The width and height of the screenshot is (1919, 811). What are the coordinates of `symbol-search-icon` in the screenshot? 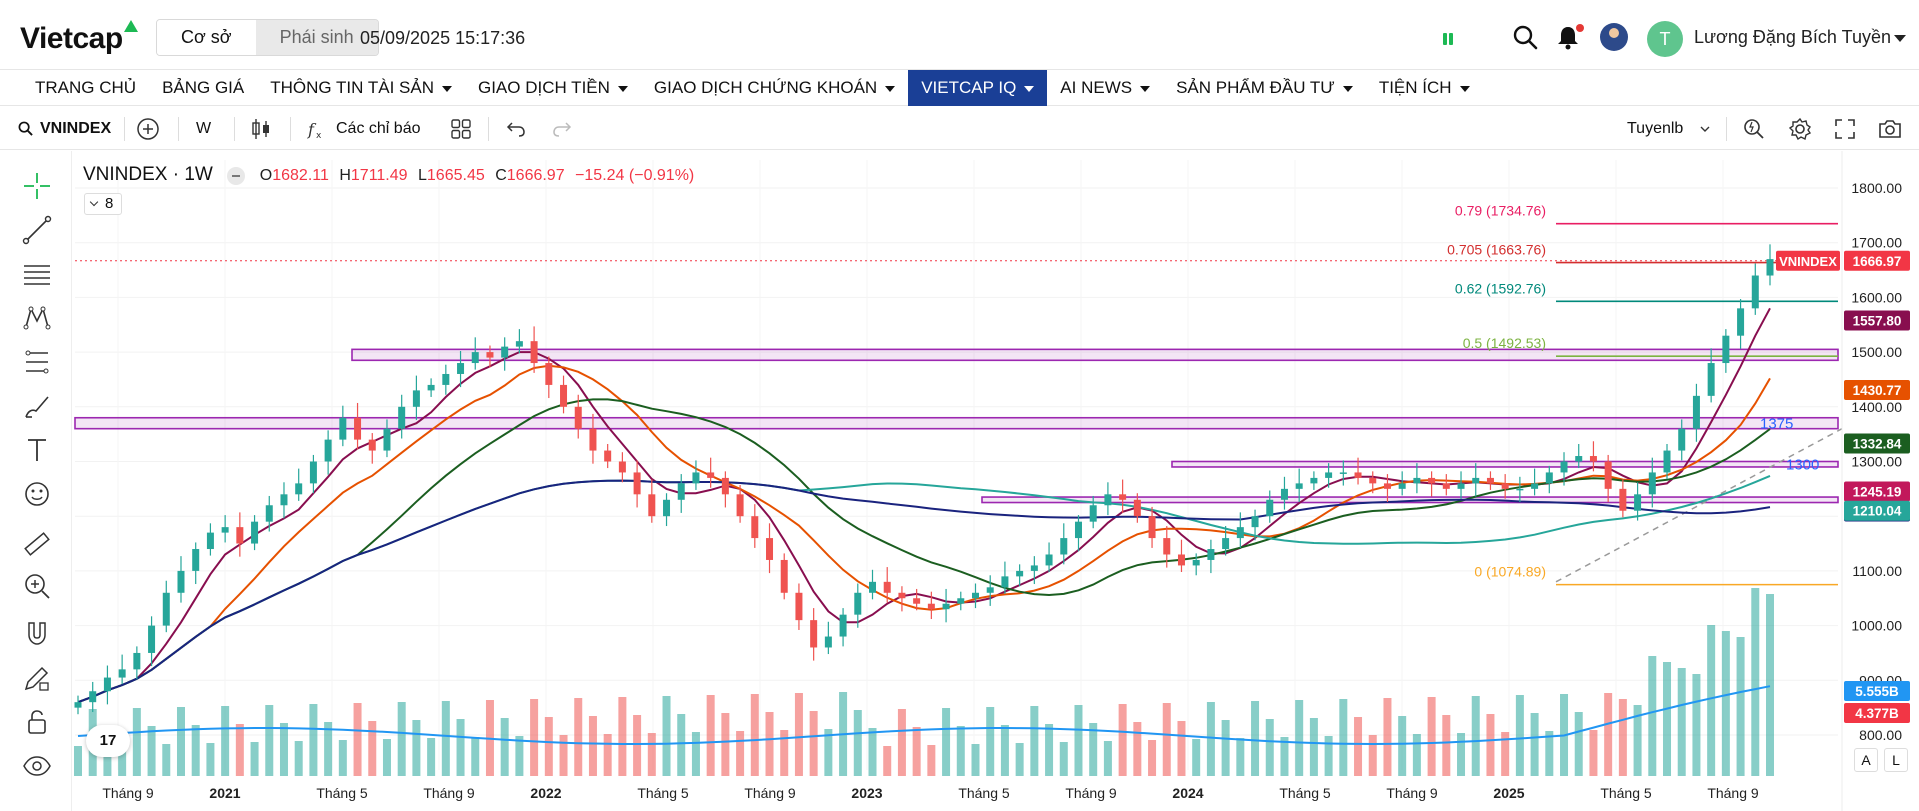 It's located at (25, 128).